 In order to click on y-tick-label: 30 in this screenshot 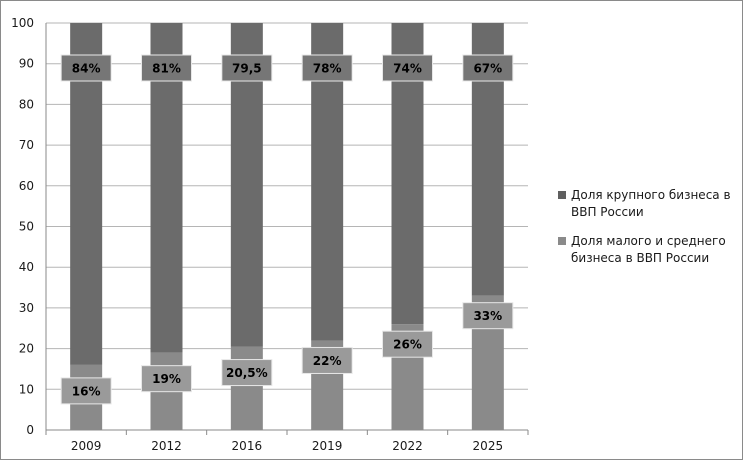, I will do `click(26, 308)`.